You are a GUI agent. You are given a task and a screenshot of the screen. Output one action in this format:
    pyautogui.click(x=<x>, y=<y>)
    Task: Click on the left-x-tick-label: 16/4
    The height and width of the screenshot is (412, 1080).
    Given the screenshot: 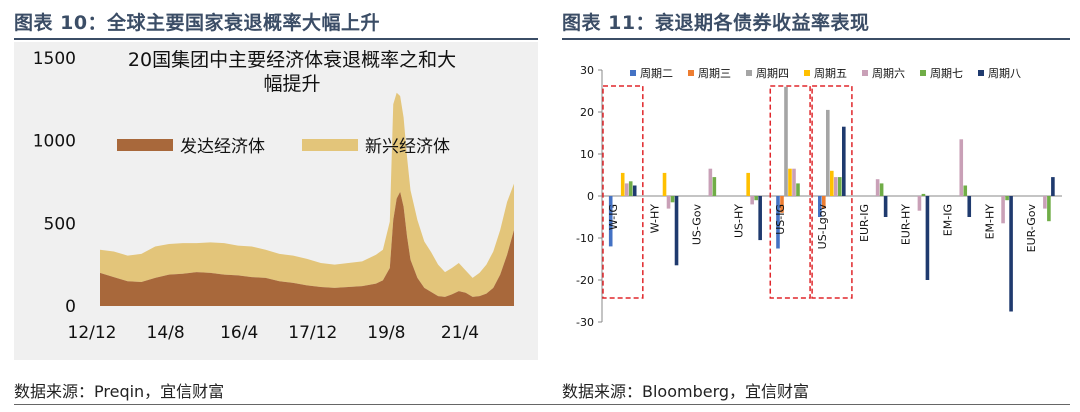 What is the action you would take?
    pyautogui.click(x=239, y=333)
    